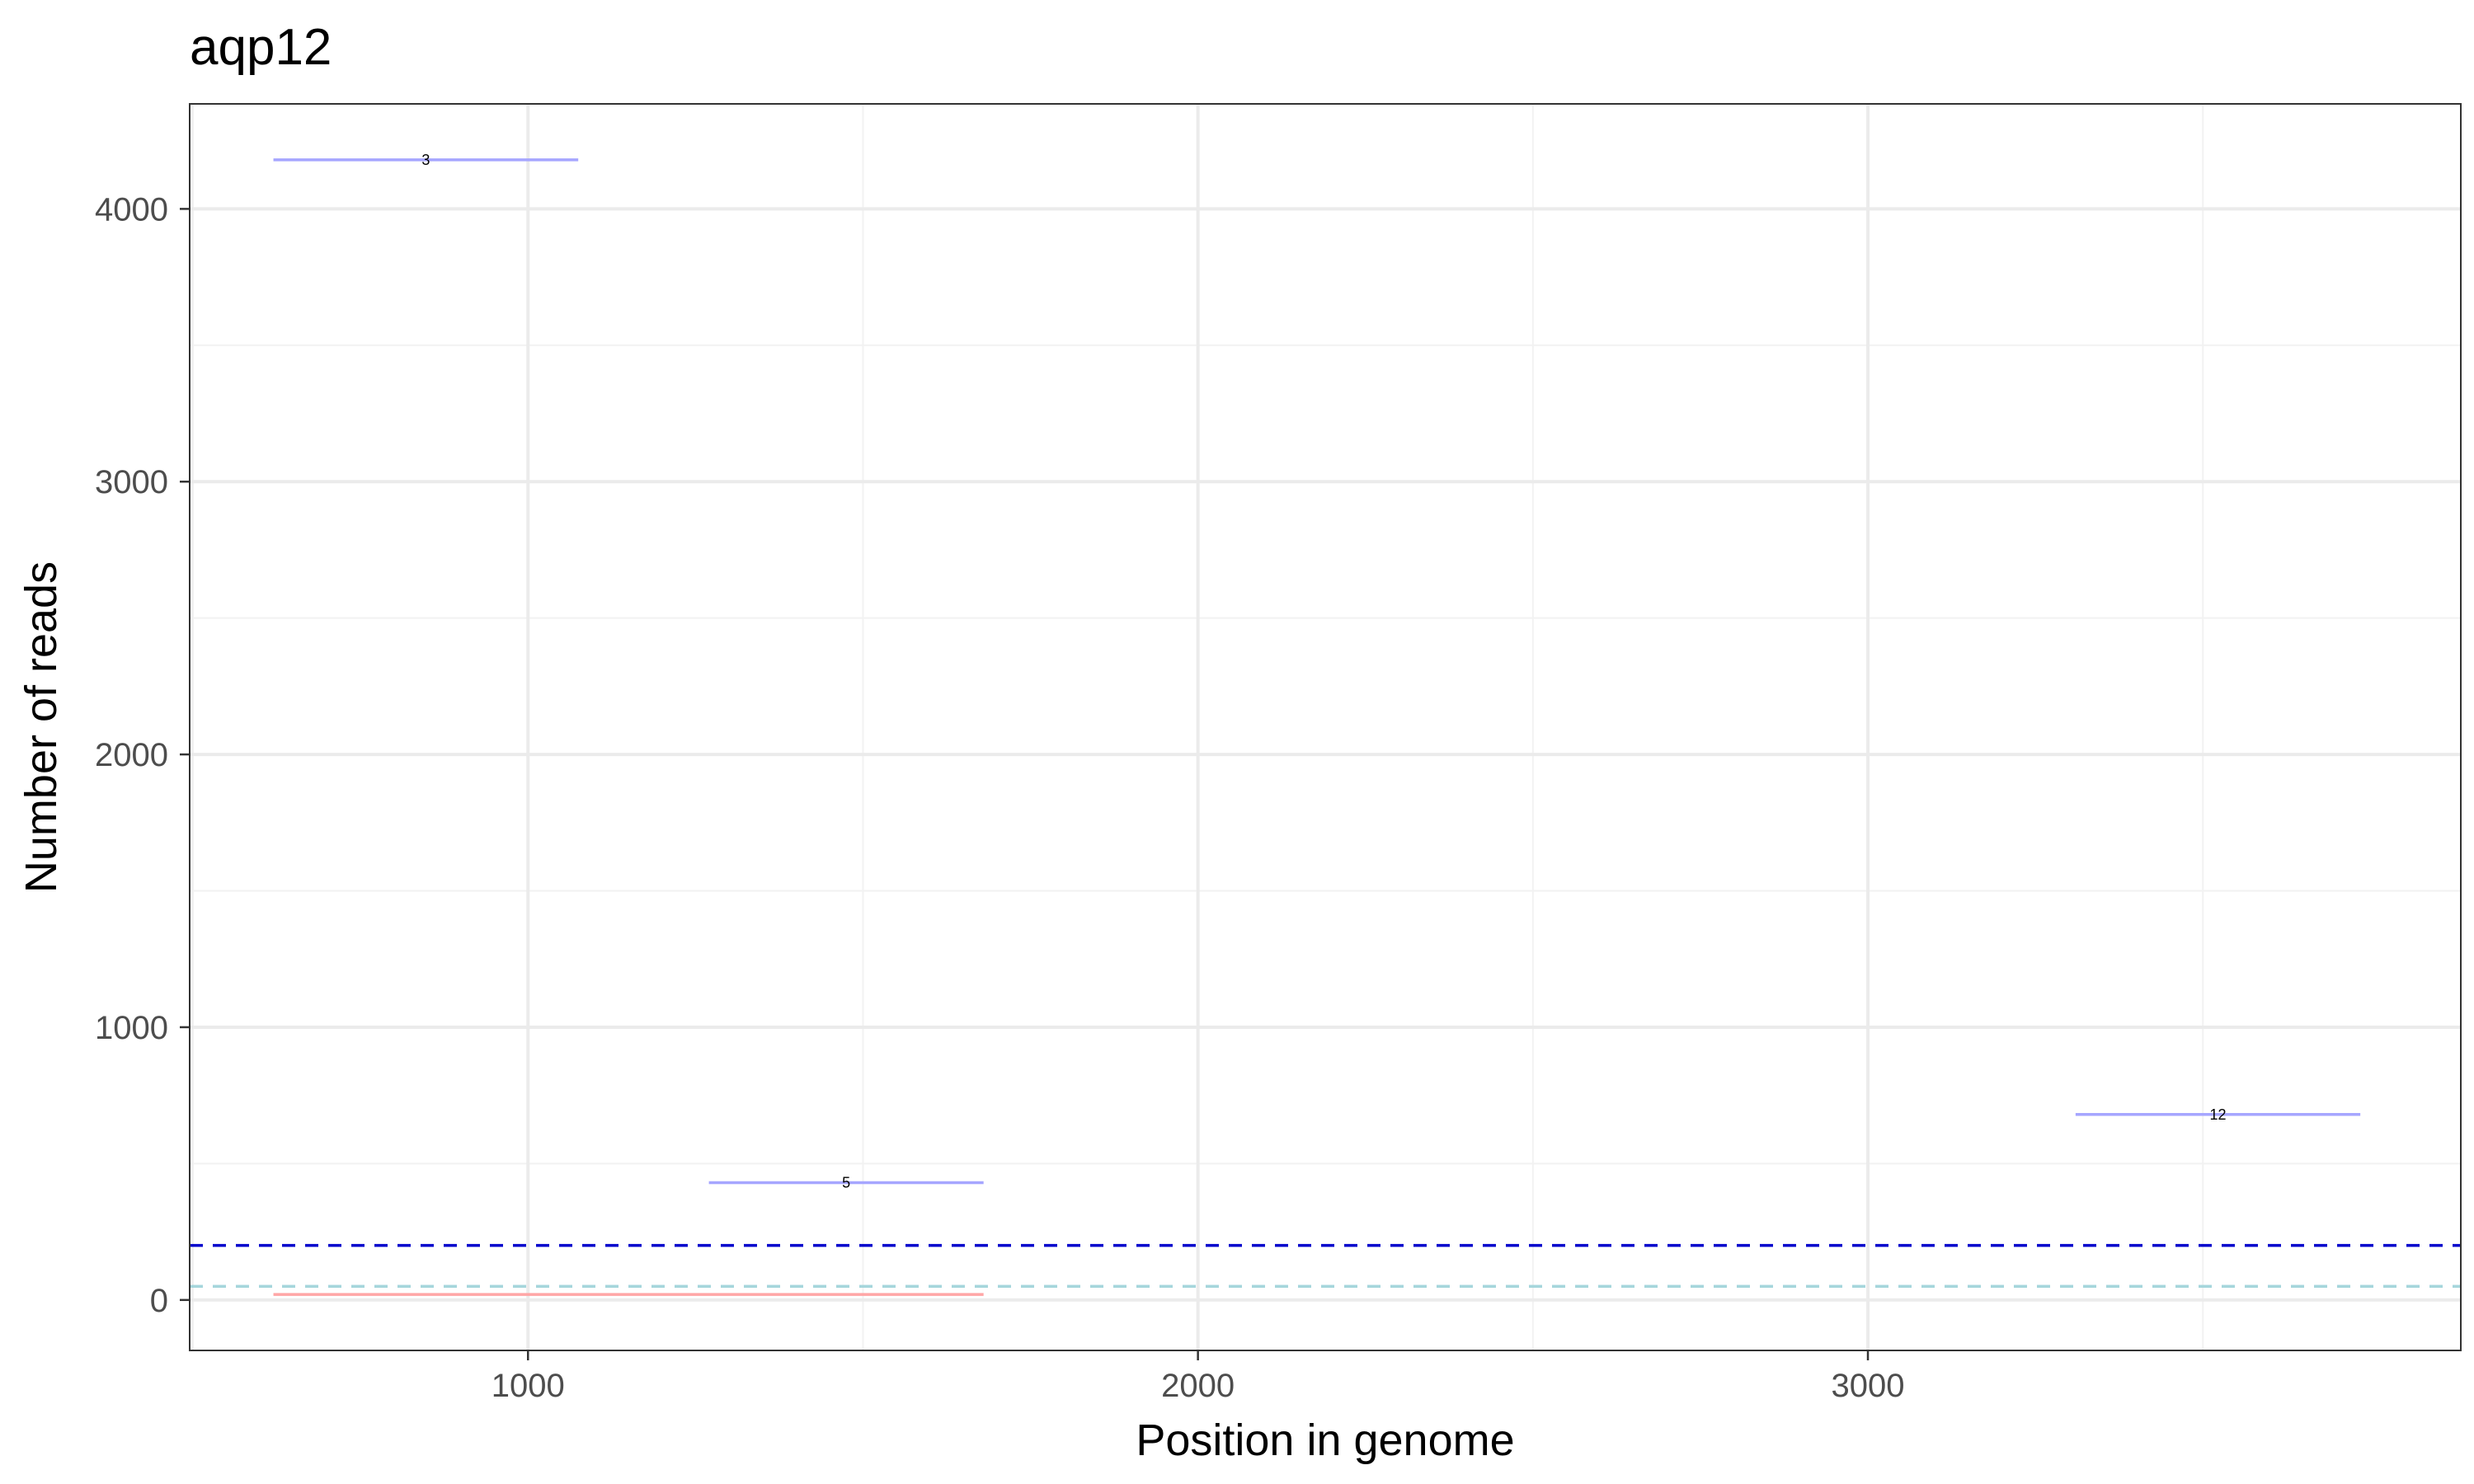 Image resolution: width=2474 pixels, height=1484 pixels. What do you see at coordinates (131, 755) in the screenshot?
I see `y-tick-label: 2000` at bounding box center [131, 755].